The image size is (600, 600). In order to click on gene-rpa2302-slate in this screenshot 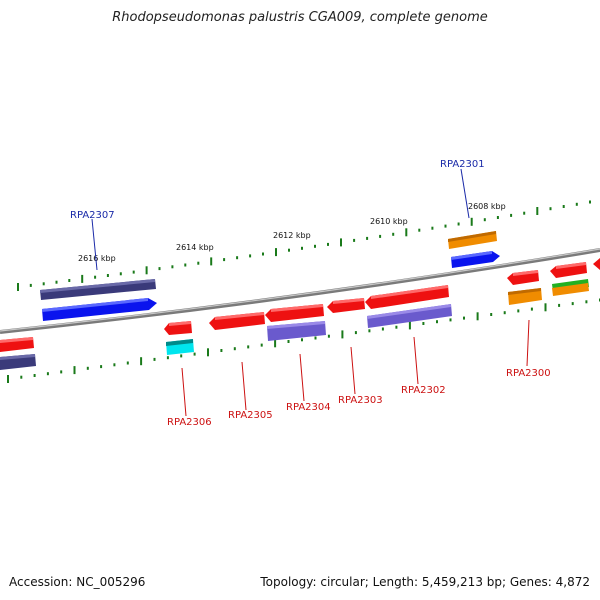, I will do `click(409, 316)`.